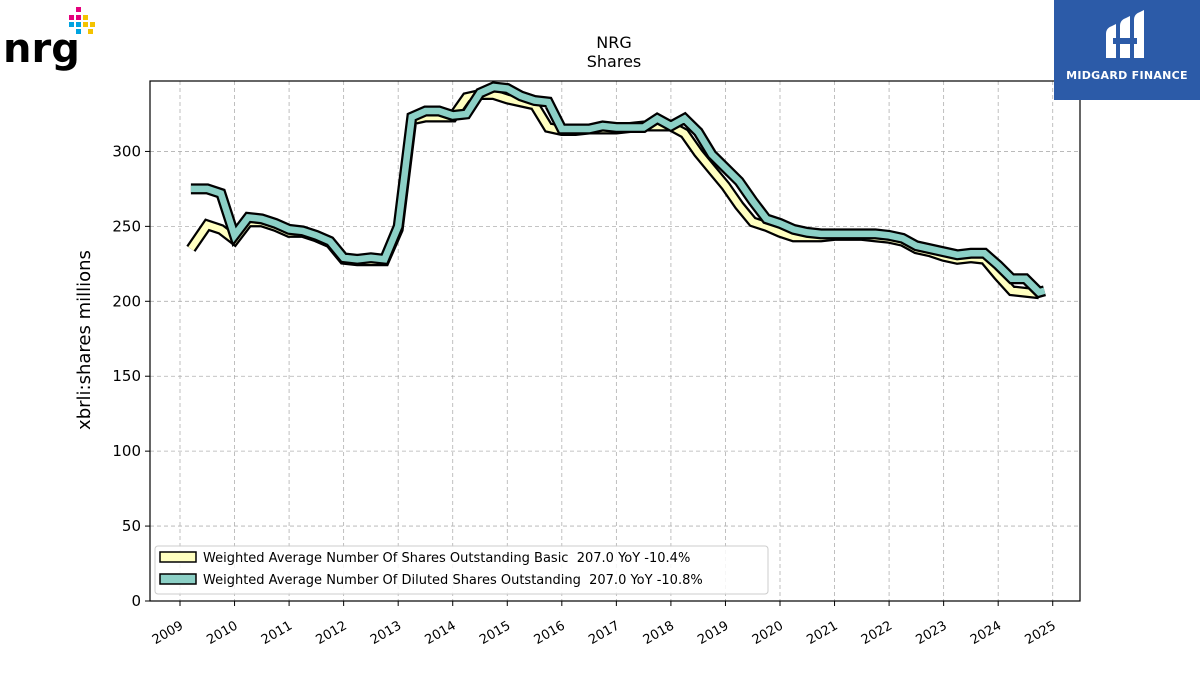 The height and width of the screenshot is (675, 1200). What do you see at coordinates (131, 526) in the screenshot?
I see `y-tick-label: 50` at bounding box center [131, 526].